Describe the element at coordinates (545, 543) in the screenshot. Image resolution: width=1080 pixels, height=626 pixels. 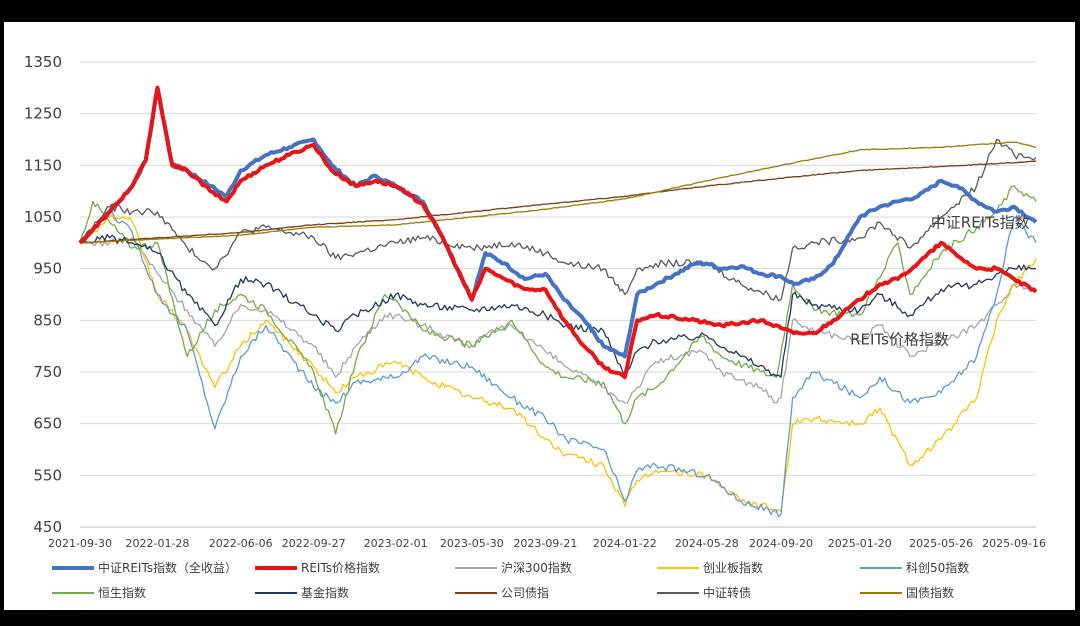
I see `x-tick-label: 2023-09-21` at that location.